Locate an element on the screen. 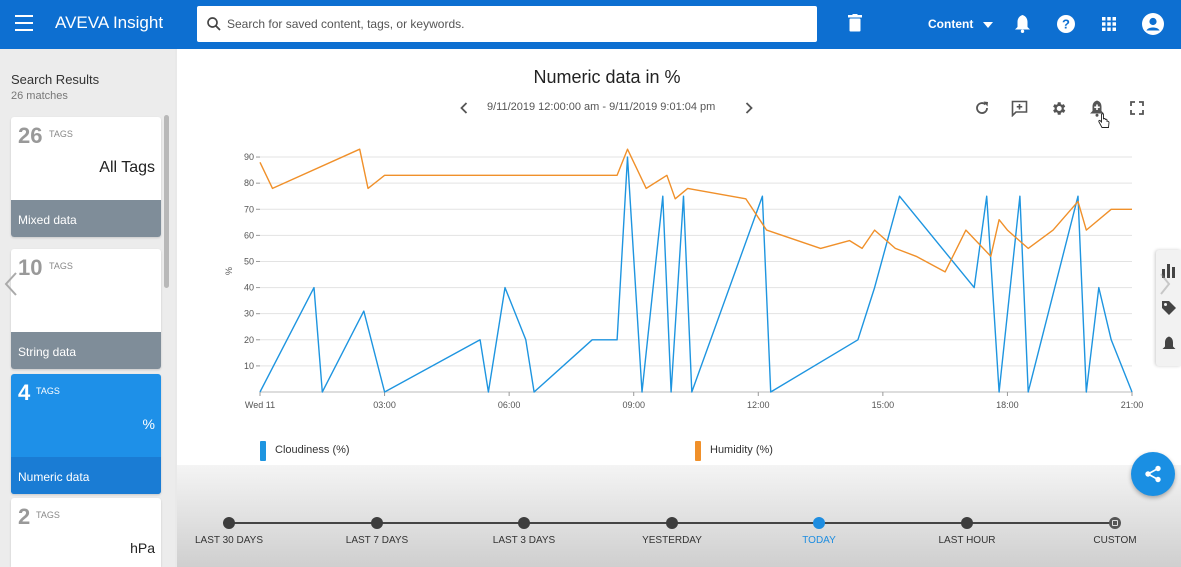 The image size is (1181, 567). y-tick-label: 10 is located at coordinates (249, 366).